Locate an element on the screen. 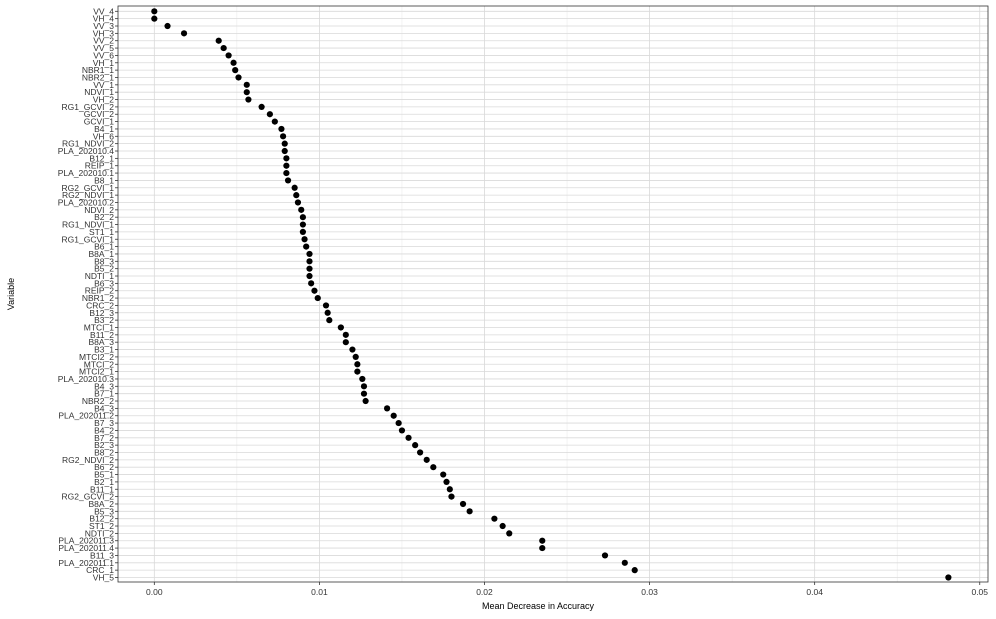 This screenshot has height=619, width=996. y-tick-label: B2_3 is located at coordinates (104, 445).